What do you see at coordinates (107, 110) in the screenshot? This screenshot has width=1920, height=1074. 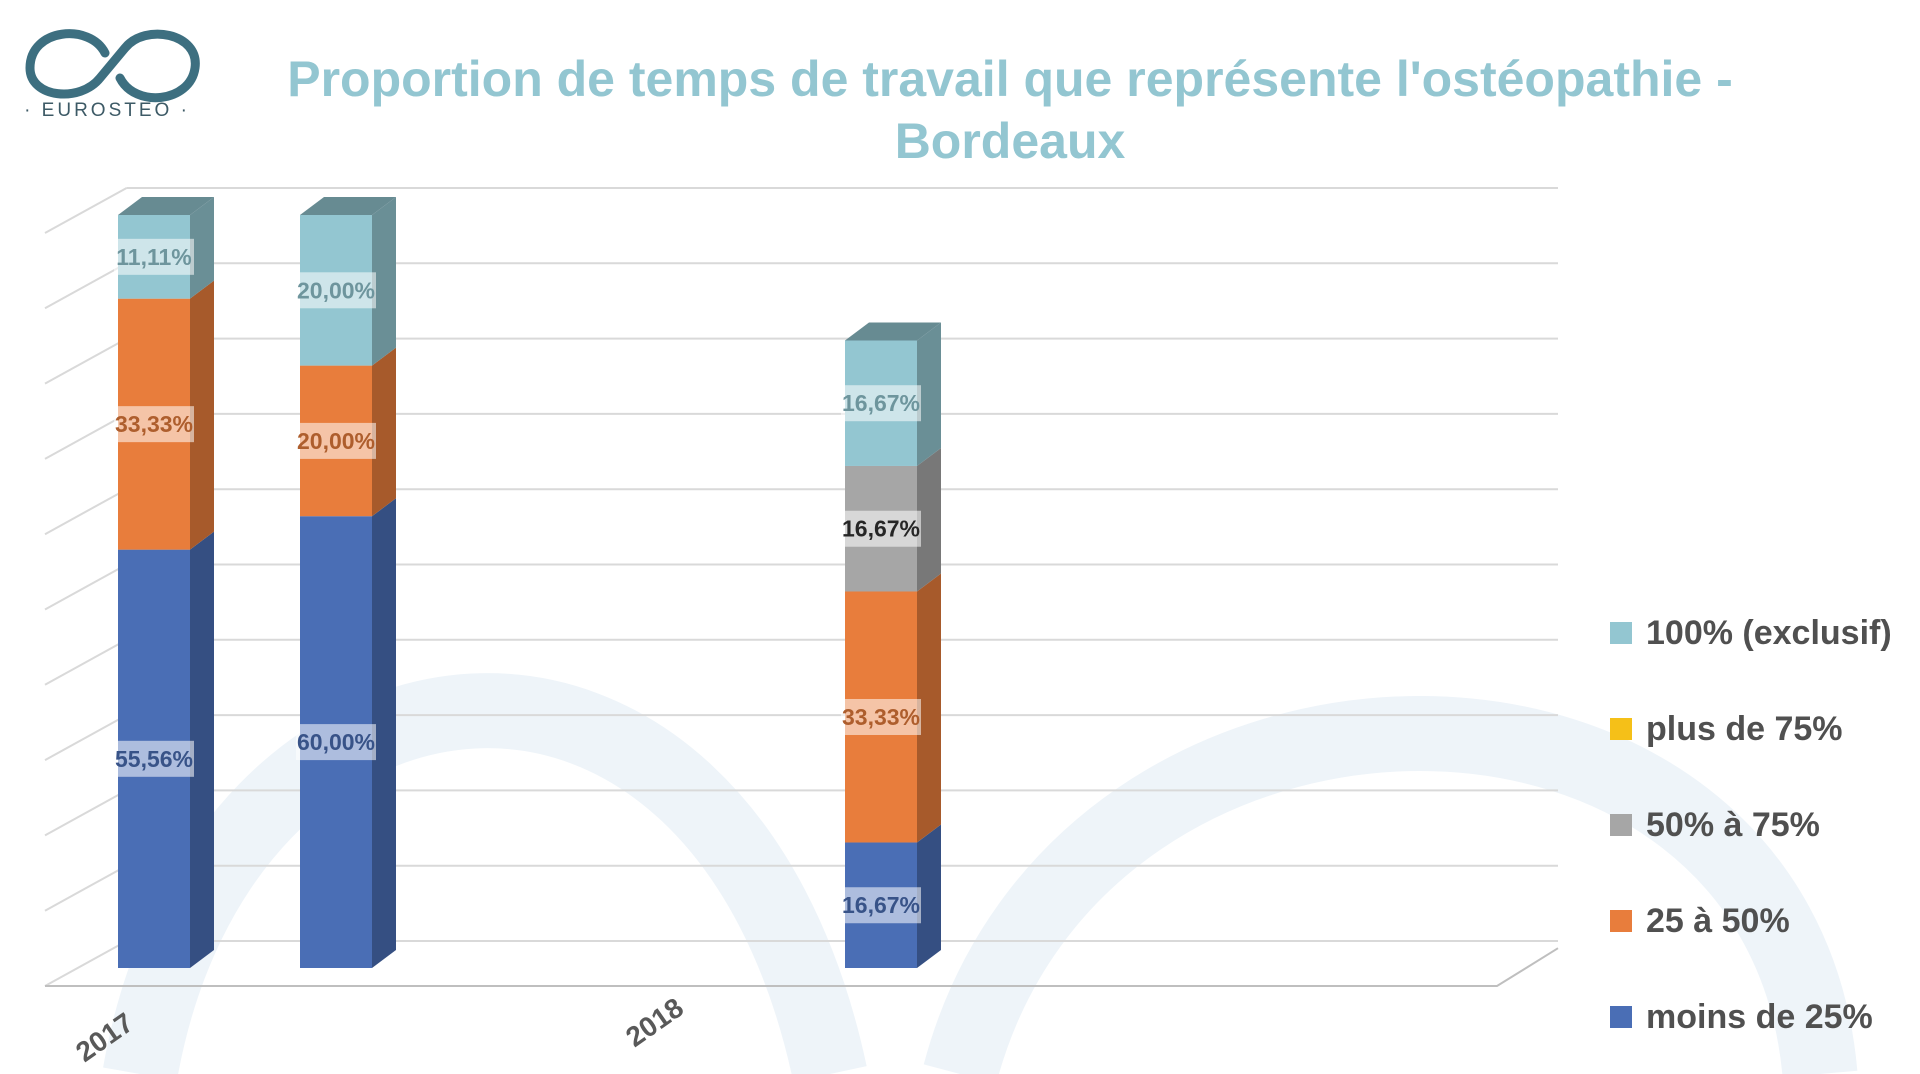 I see `logo-text: · EUROSTEO ·` at bounding box center [107, 110].